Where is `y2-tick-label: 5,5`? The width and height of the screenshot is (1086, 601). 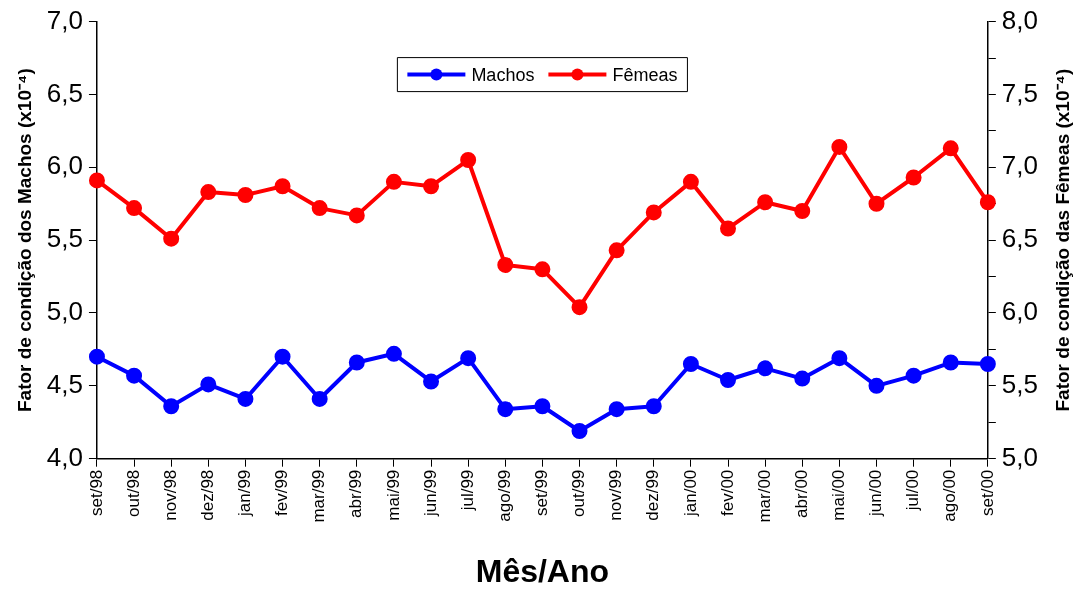 y2-tick-label: 5,5 is located at coordinates (1020, 384).